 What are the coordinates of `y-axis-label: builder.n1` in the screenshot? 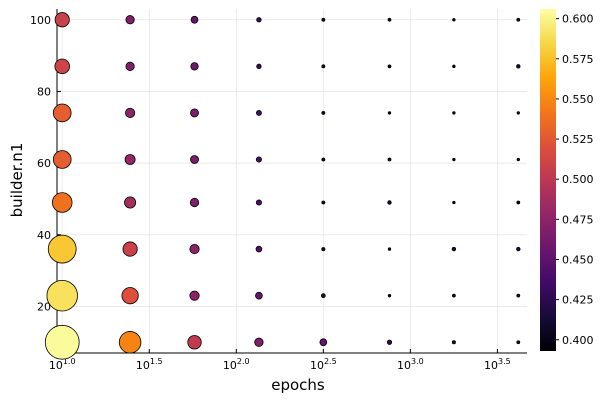 It's located at (17, 180).